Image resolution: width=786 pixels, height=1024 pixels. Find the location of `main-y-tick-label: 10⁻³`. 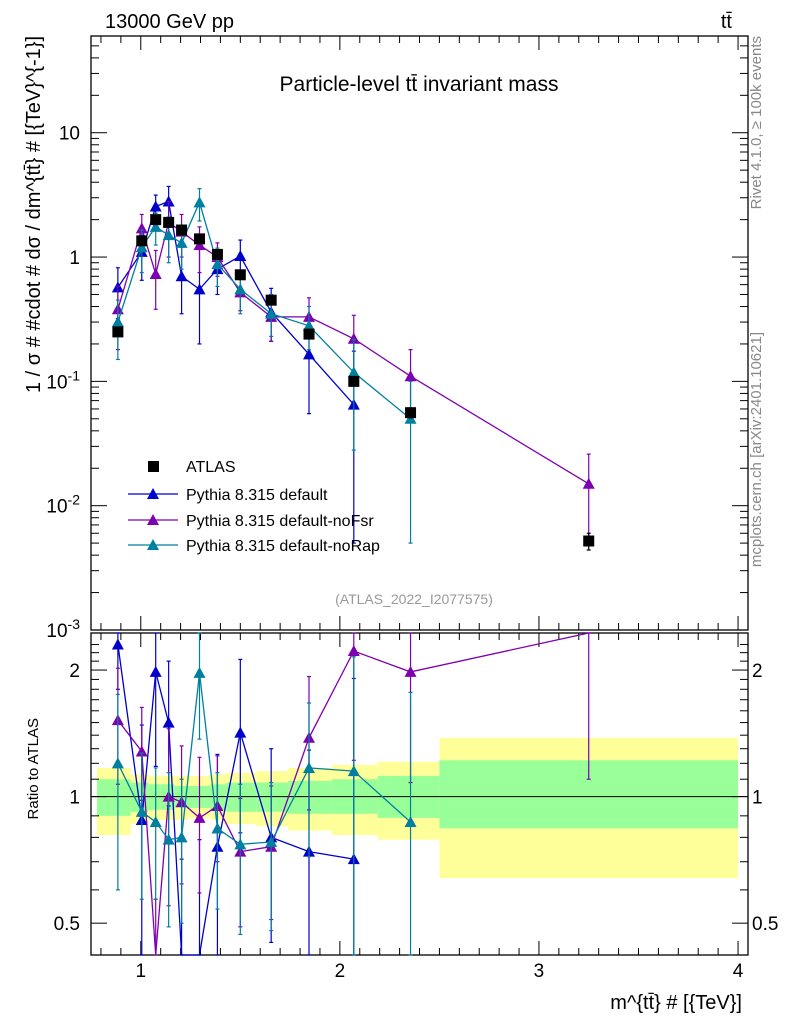

main-y-tick-label: 10⁻³ is located at coordinates (63, 629).